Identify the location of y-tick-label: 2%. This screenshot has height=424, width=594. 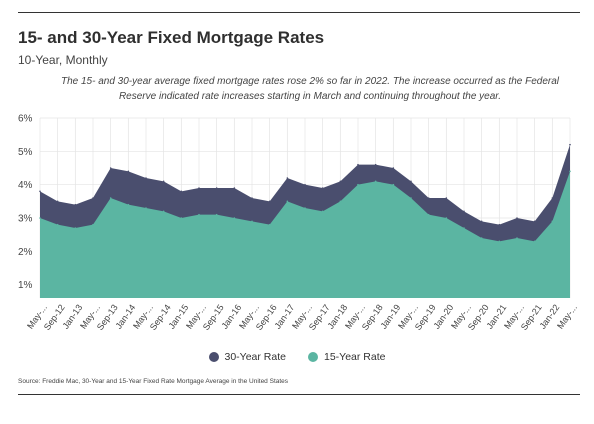
(25, 252).